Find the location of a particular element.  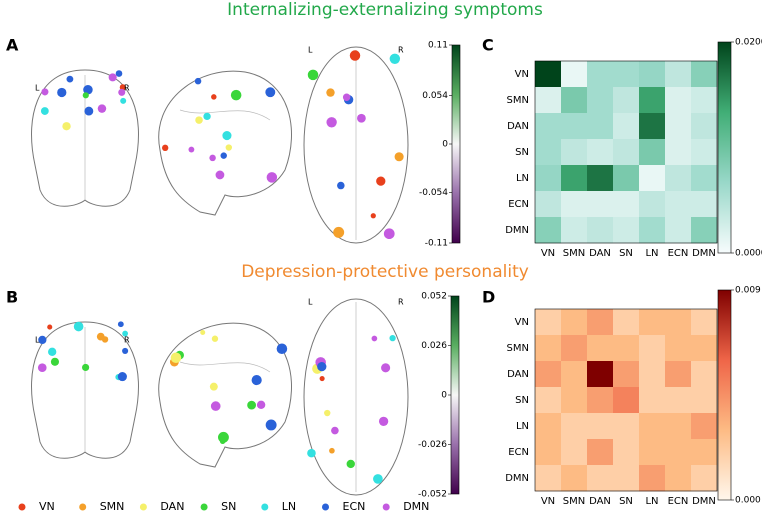

hemisphere-label: L is located at coordinates (37, 340).